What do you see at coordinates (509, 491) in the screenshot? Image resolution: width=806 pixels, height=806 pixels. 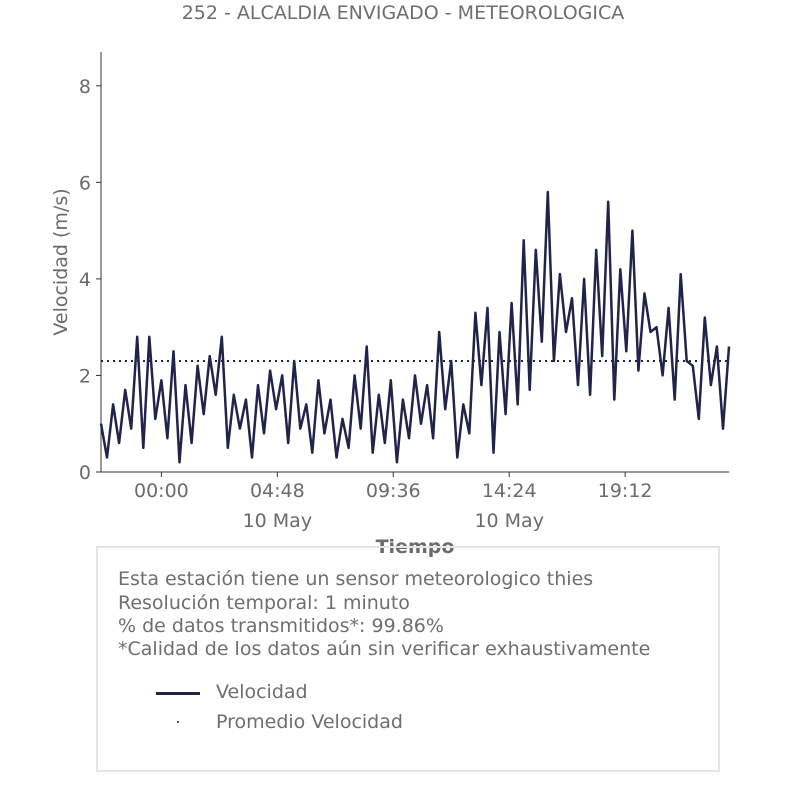 I see `x-tick-label: 14:24` at bounding box center [509, 491].